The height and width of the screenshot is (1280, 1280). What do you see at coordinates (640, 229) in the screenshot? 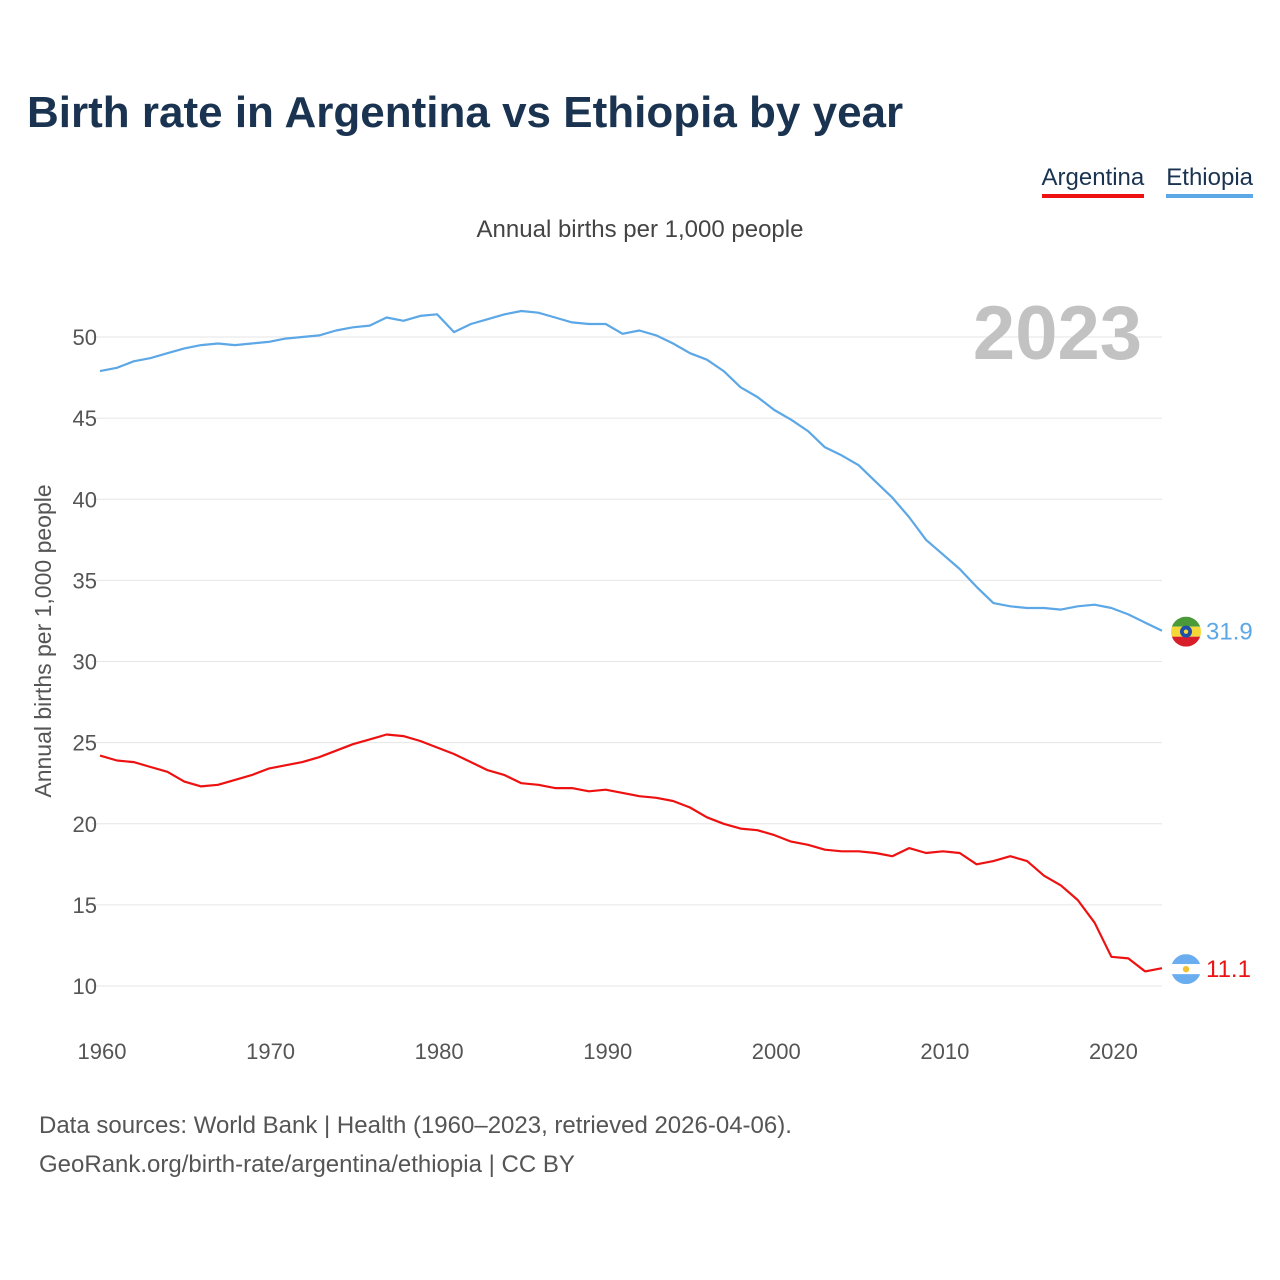
I see `chart-subtitle: Annual births per 1,000 people` at bounding box center [640, 229].